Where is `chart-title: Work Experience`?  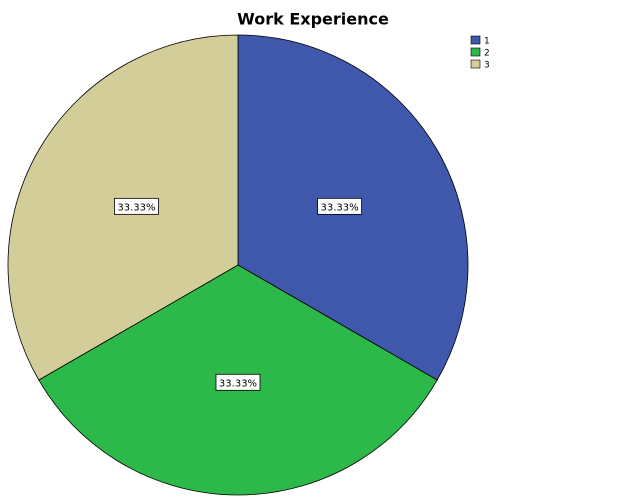
chart-title: Work Experience is located at coordinates (313, 19).